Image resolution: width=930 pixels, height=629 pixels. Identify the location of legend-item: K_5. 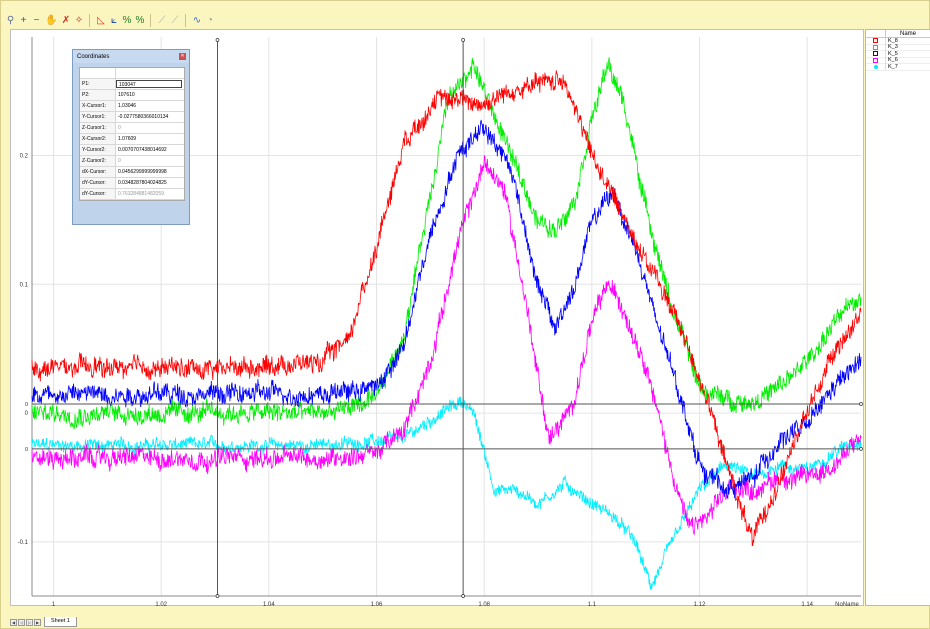
(898, 54).